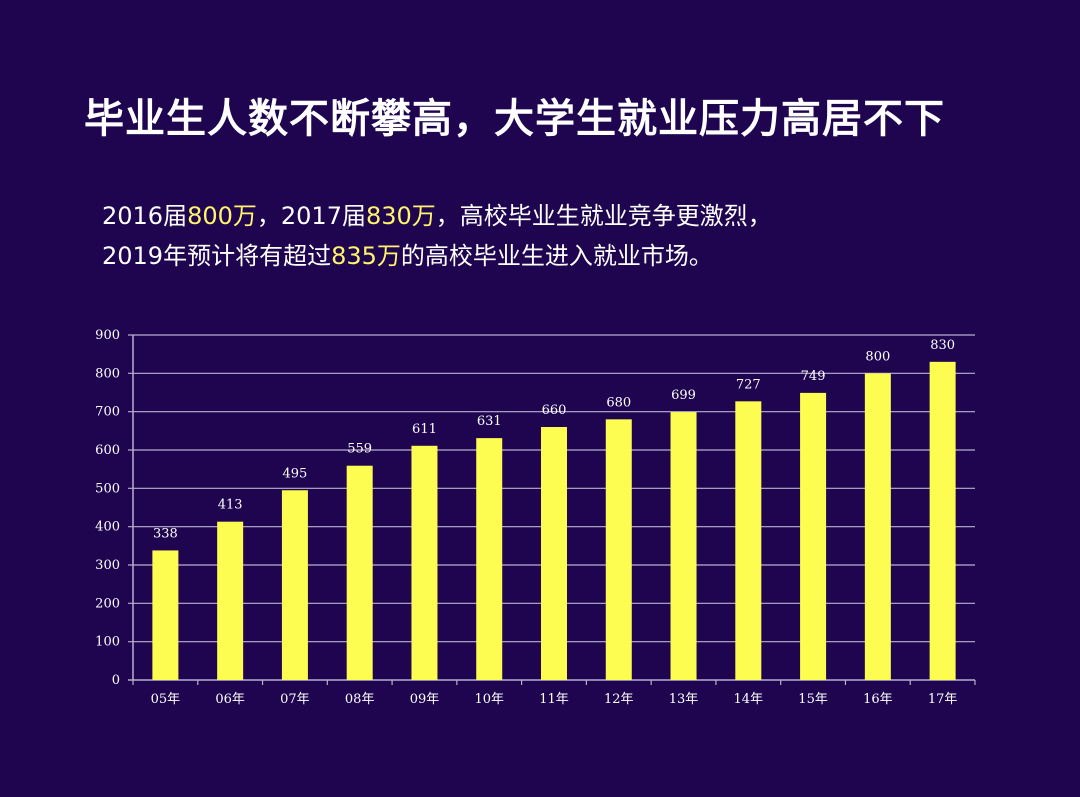  What do you see at coordinates (514, 119) in the screenshot?
I see `page-title: 毕业生人数不断攀高，大学生就业压力高居不下` at bounding box center [514, 119].